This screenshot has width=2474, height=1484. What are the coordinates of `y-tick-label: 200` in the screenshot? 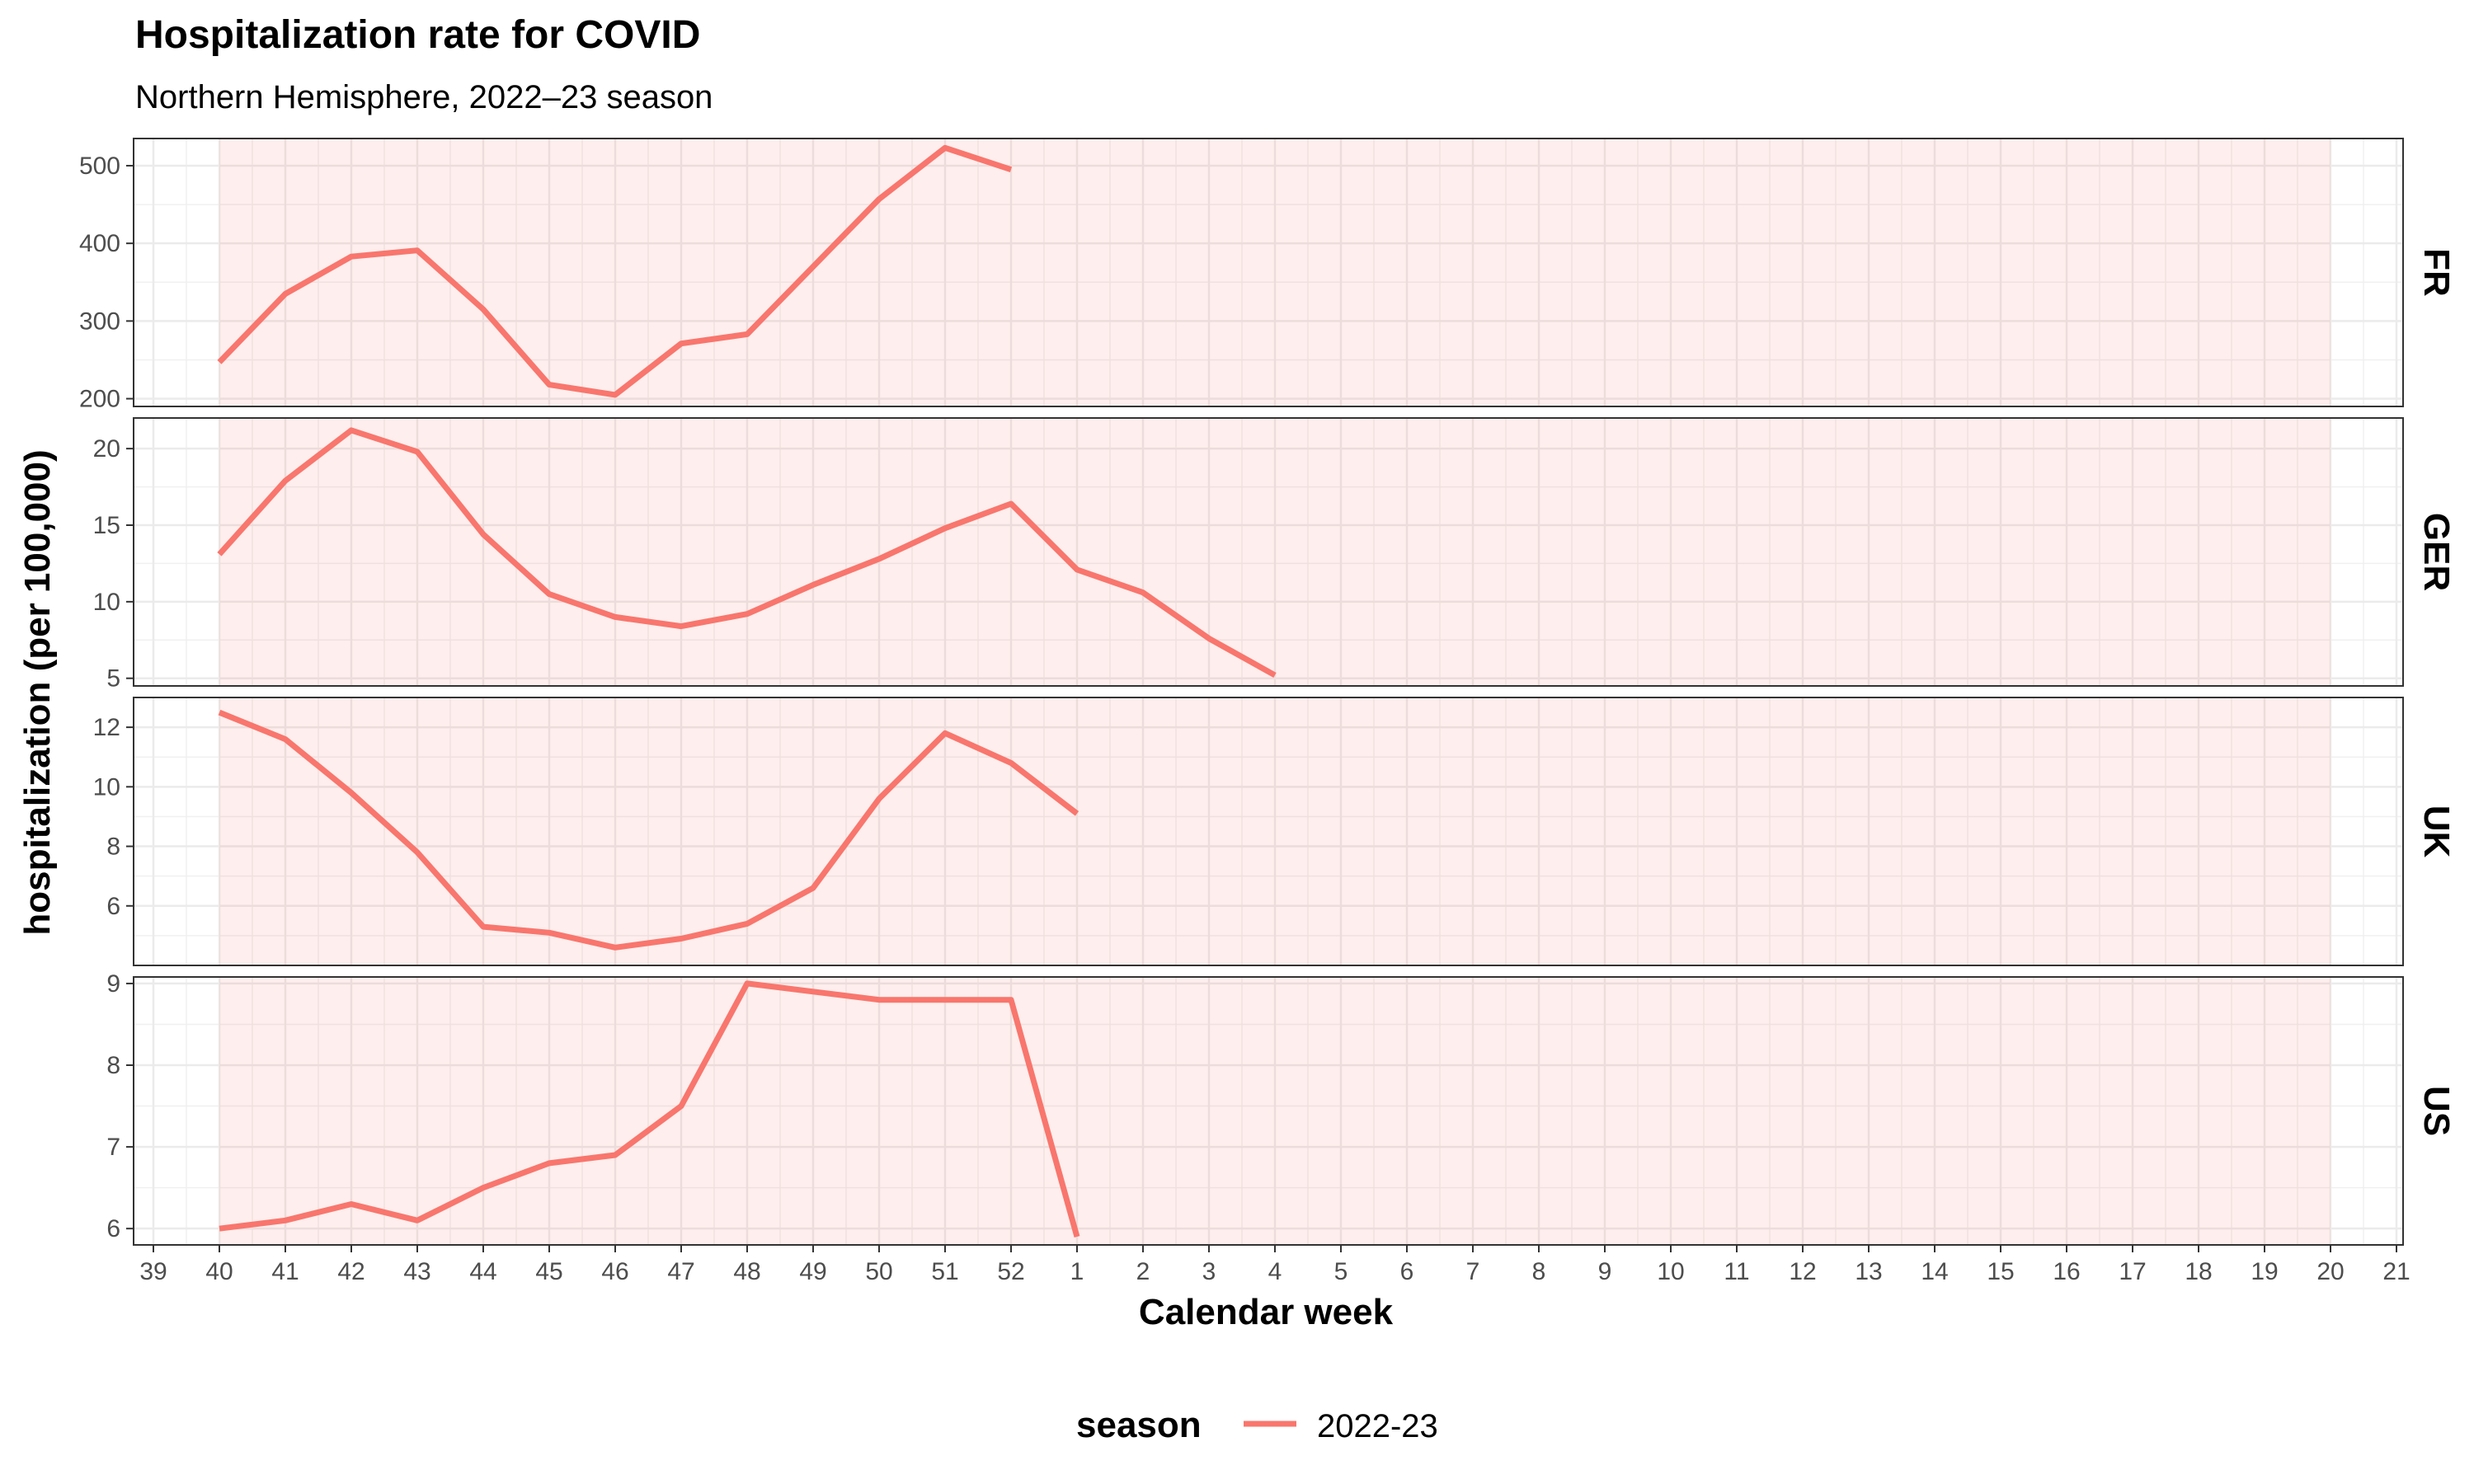 It's located at (99, 399).